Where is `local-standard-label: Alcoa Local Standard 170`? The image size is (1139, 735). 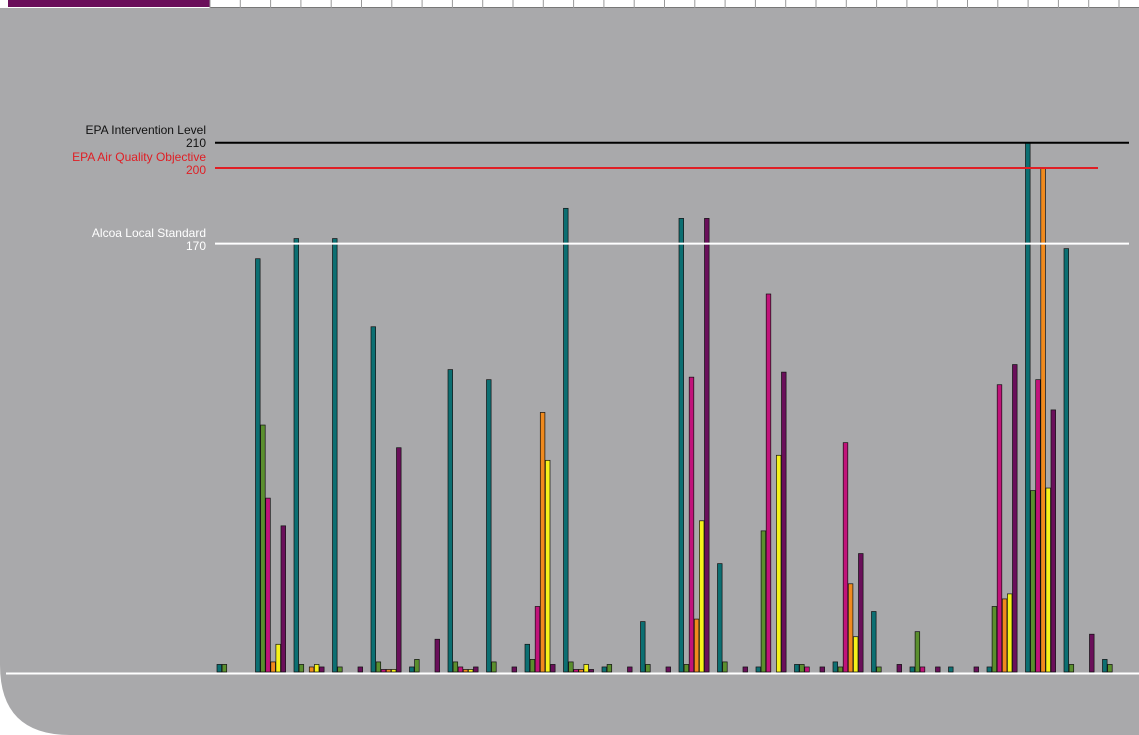 local-standard-label: Alcoa Local Standard 170 is located at coordinates (149, 240).